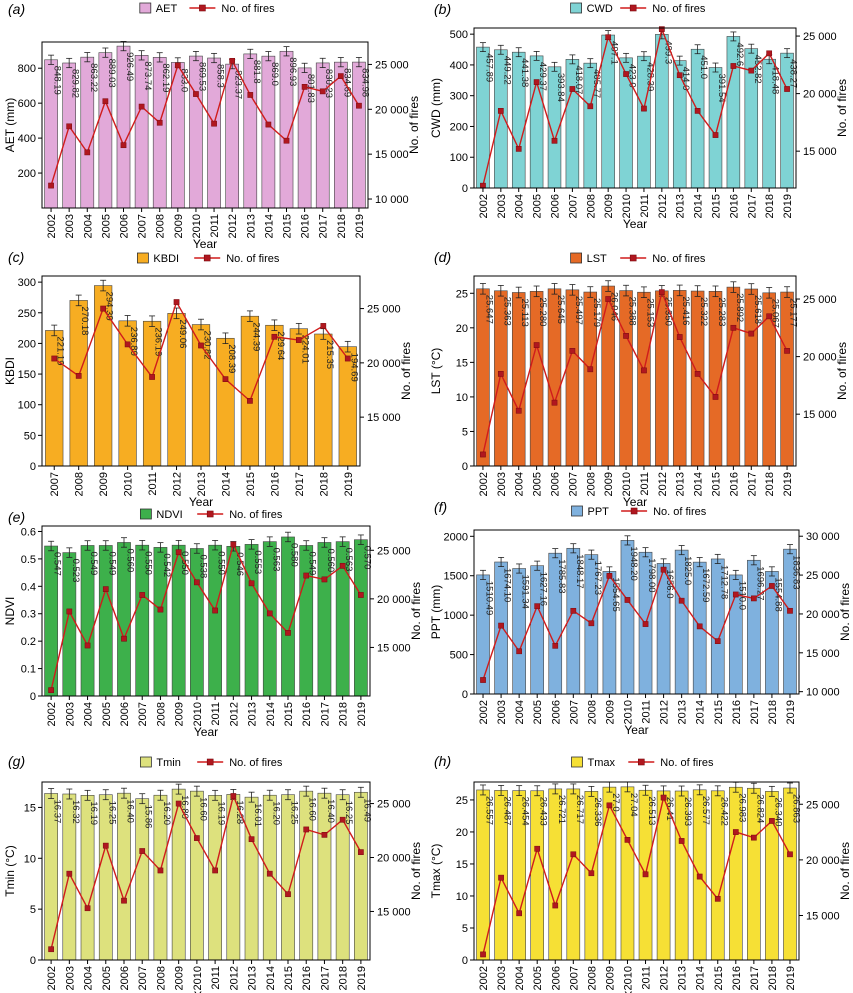 The width and height of the screenshot is (853, 993). Describe the element at coordinates (462, 801) in the screenshot. I see `y-tick-label: 25` at that location.